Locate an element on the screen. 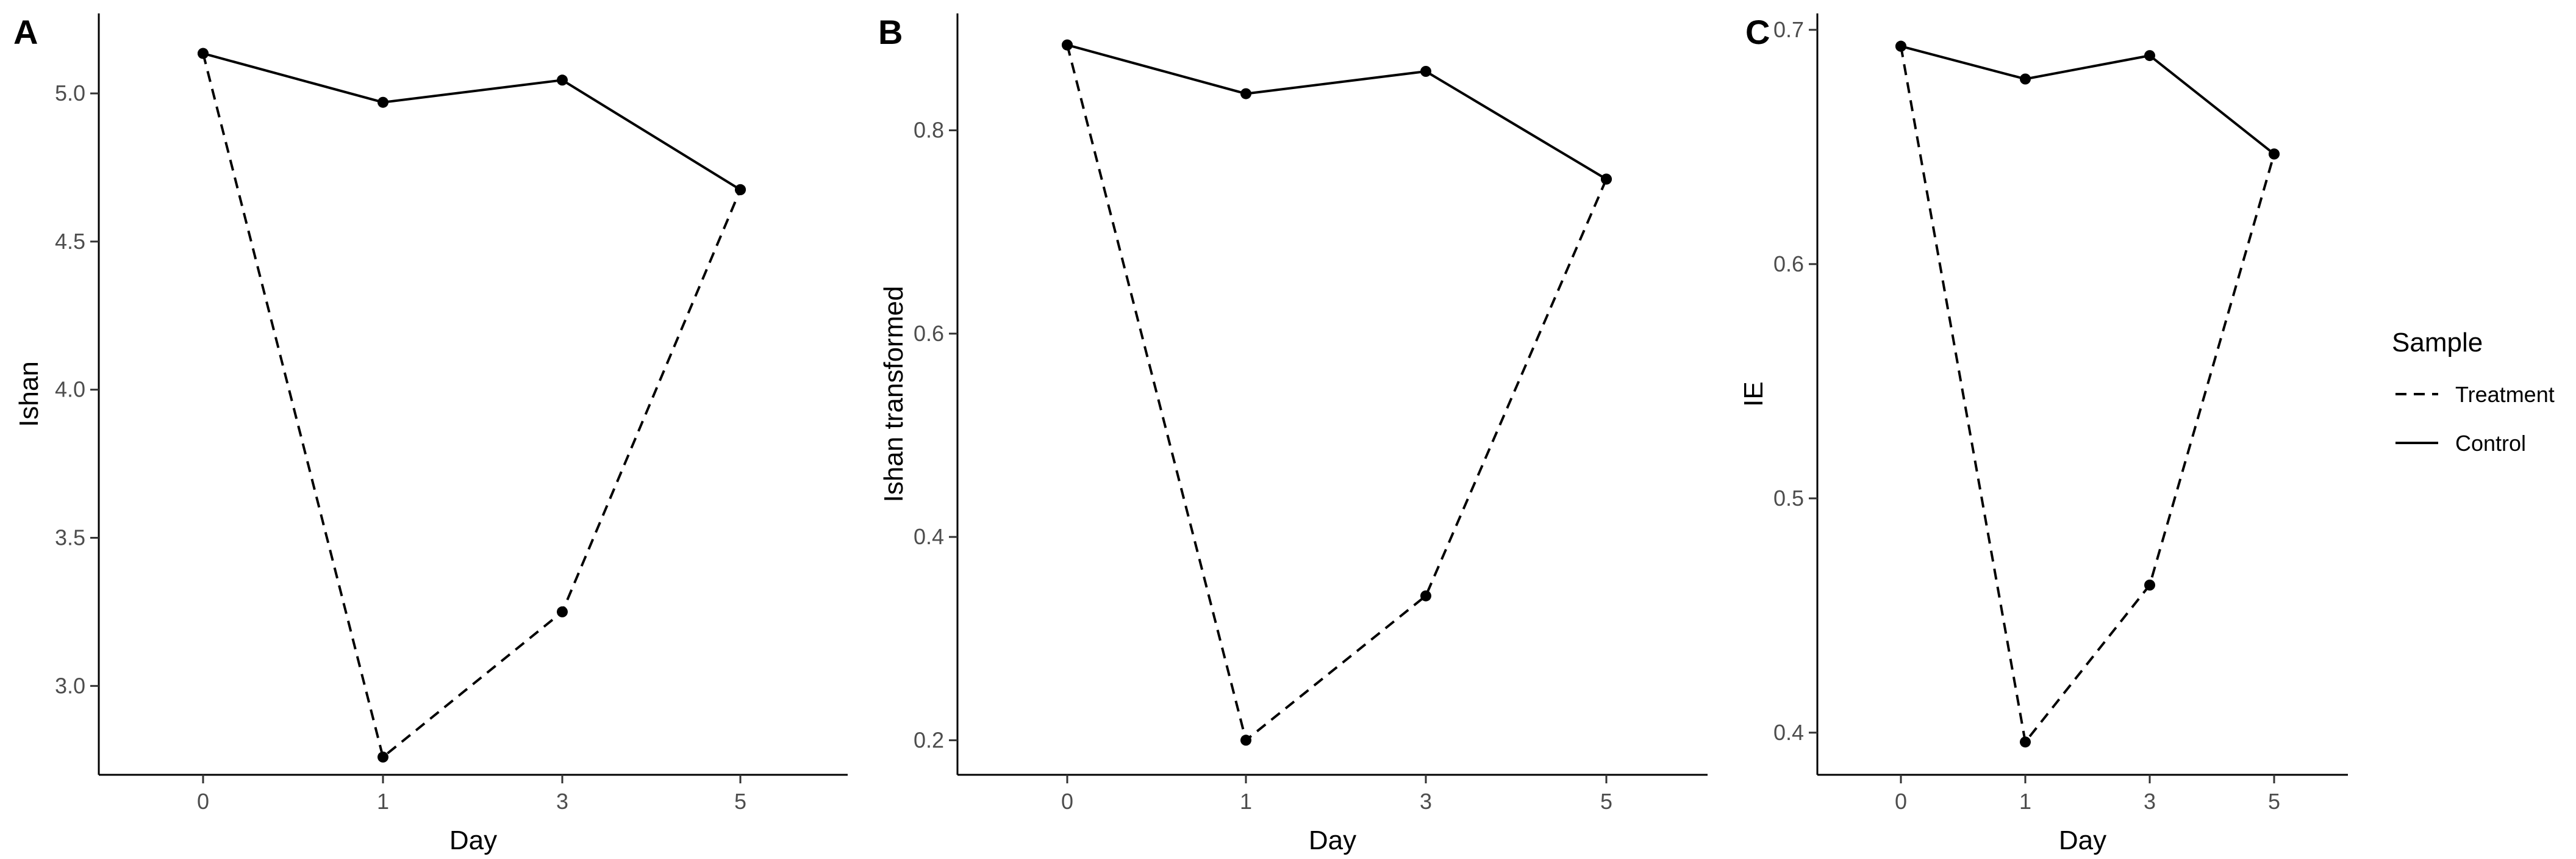 This screenshot has width=2576, height=859. y-axis-title: Ishan is located at coordinates (29, 394).